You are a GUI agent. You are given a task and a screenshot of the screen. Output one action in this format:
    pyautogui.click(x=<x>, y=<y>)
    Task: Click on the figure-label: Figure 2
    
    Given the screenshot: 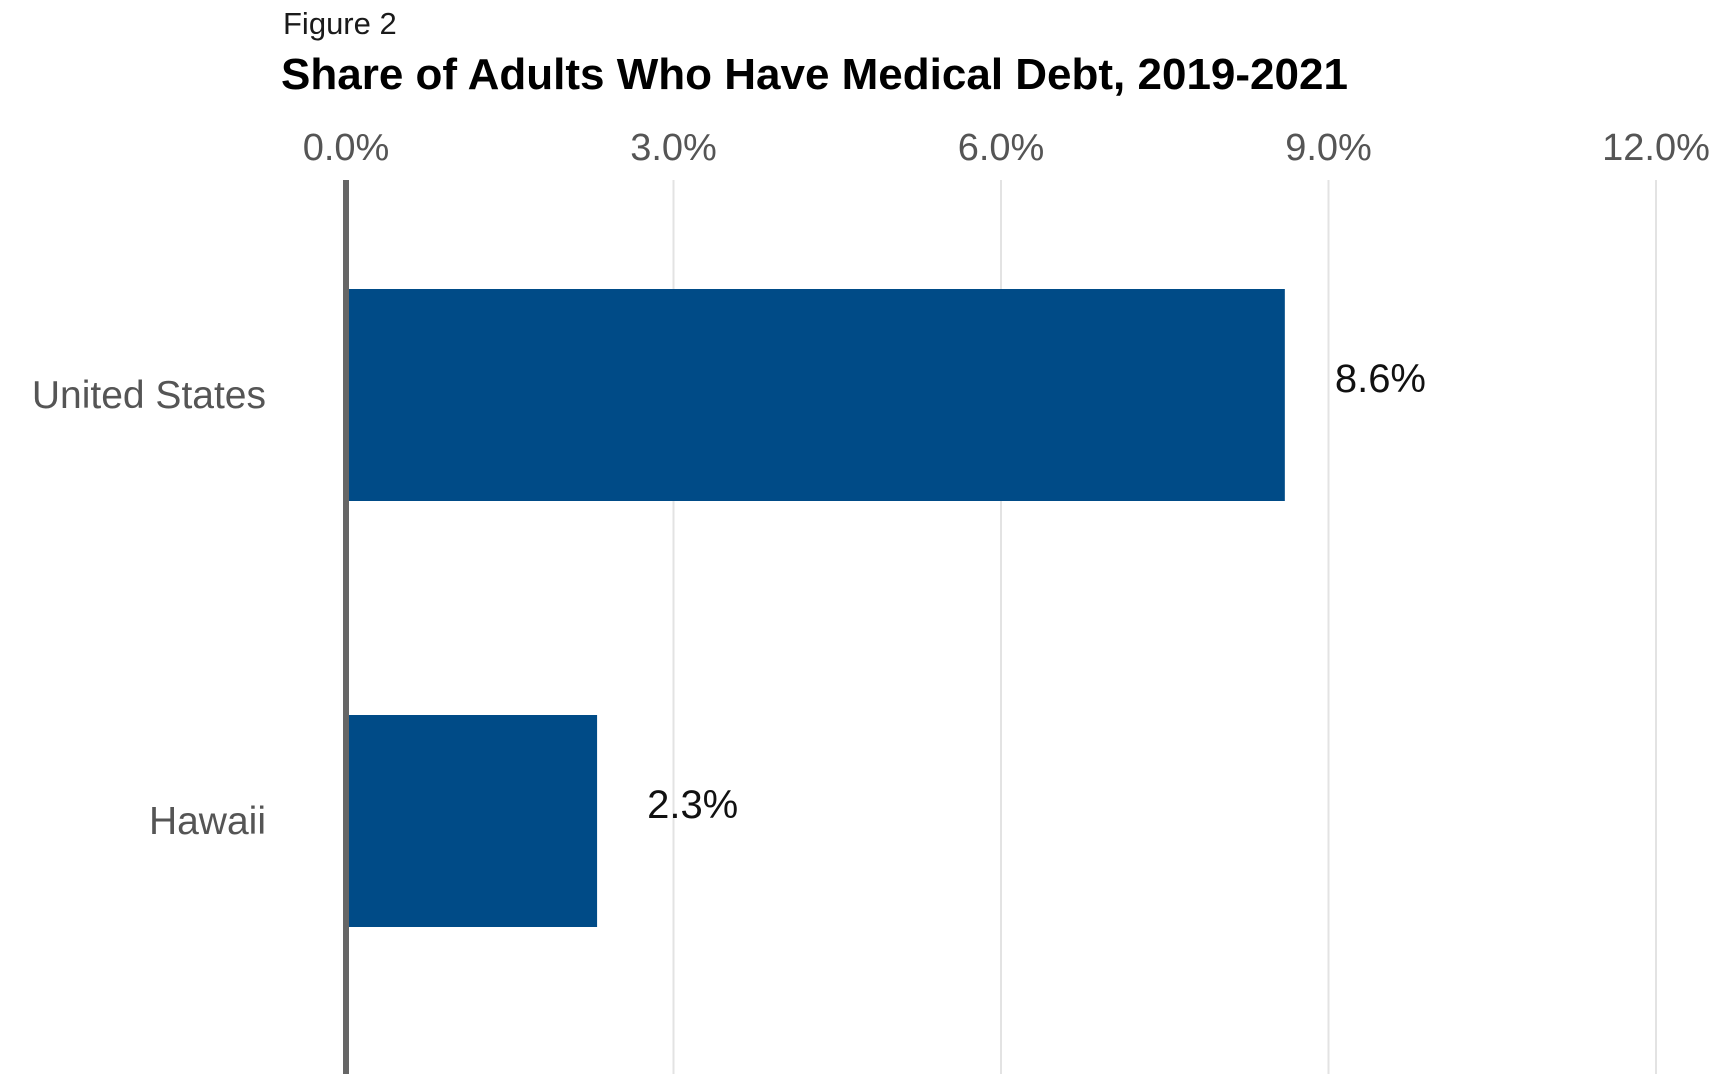 What is the action you would take?
    pyautogui.click(x=340, y=23)
    